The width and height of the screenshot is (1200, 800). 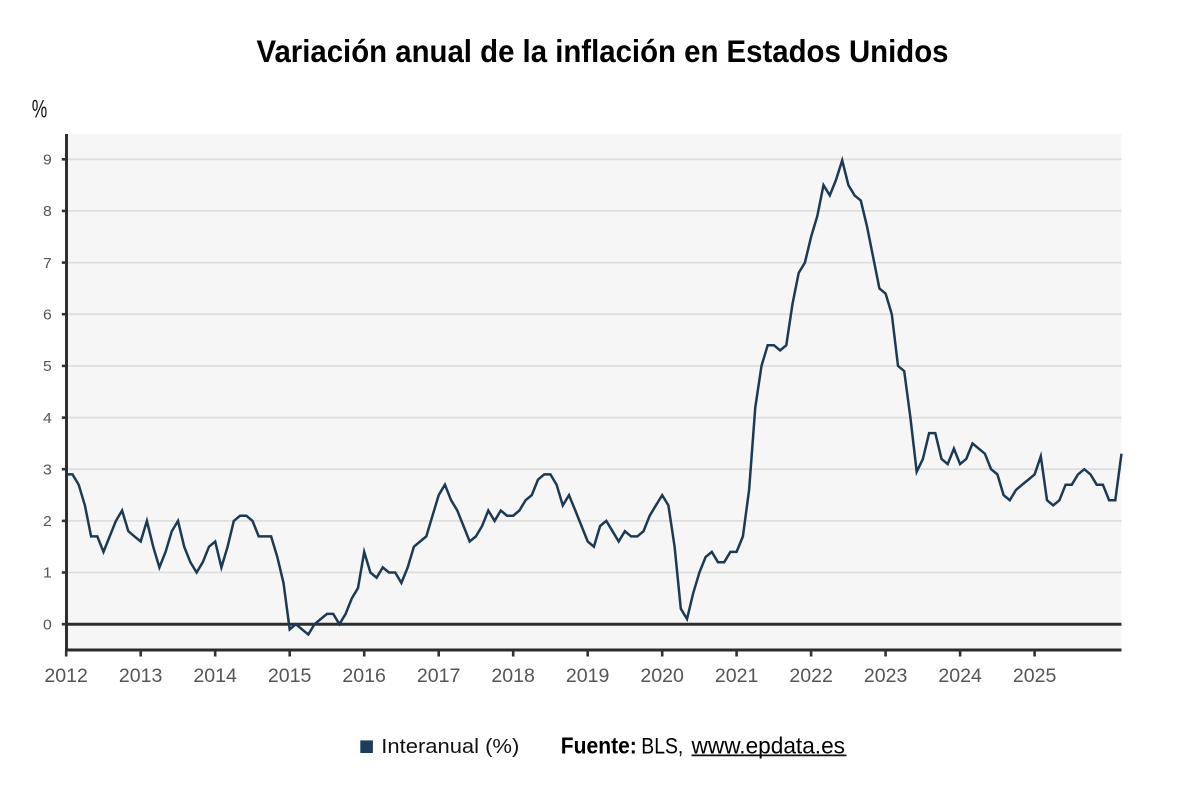 What do you see at coordinates (66, 676) in the screenshot?
I see `svg-text: 2012` at bounding box center [66, 676].